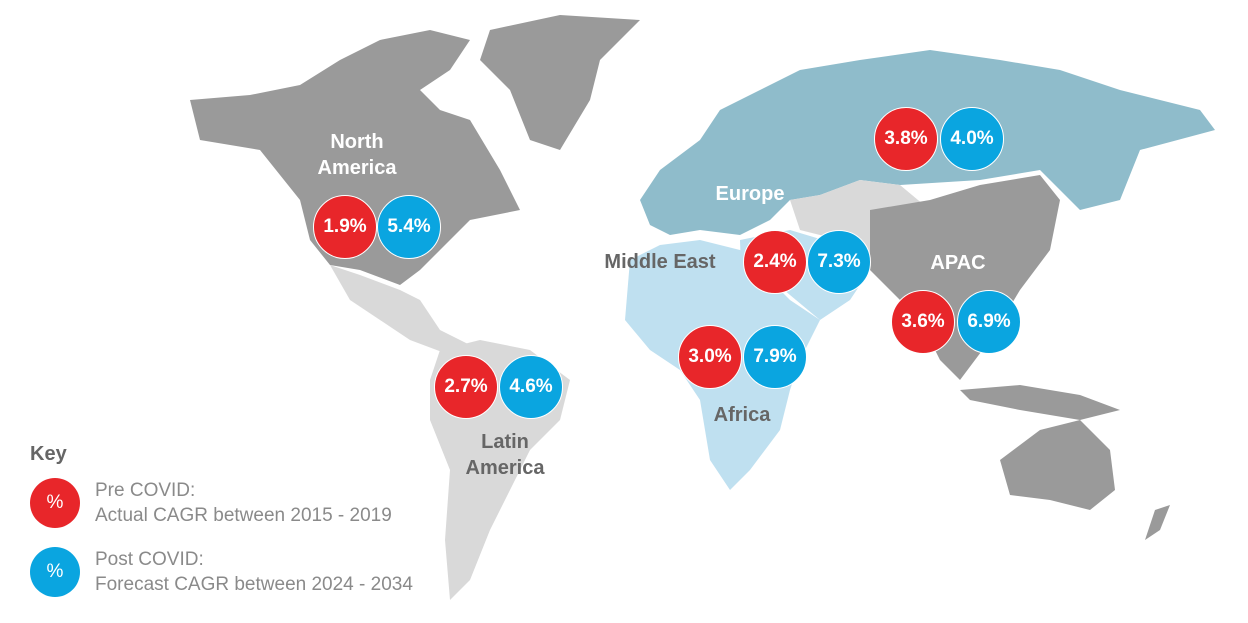 This screenshot has width=1248, height=623. I want to click on post-covid-bubble-middle-east: 7.3%, so click(839, 262).